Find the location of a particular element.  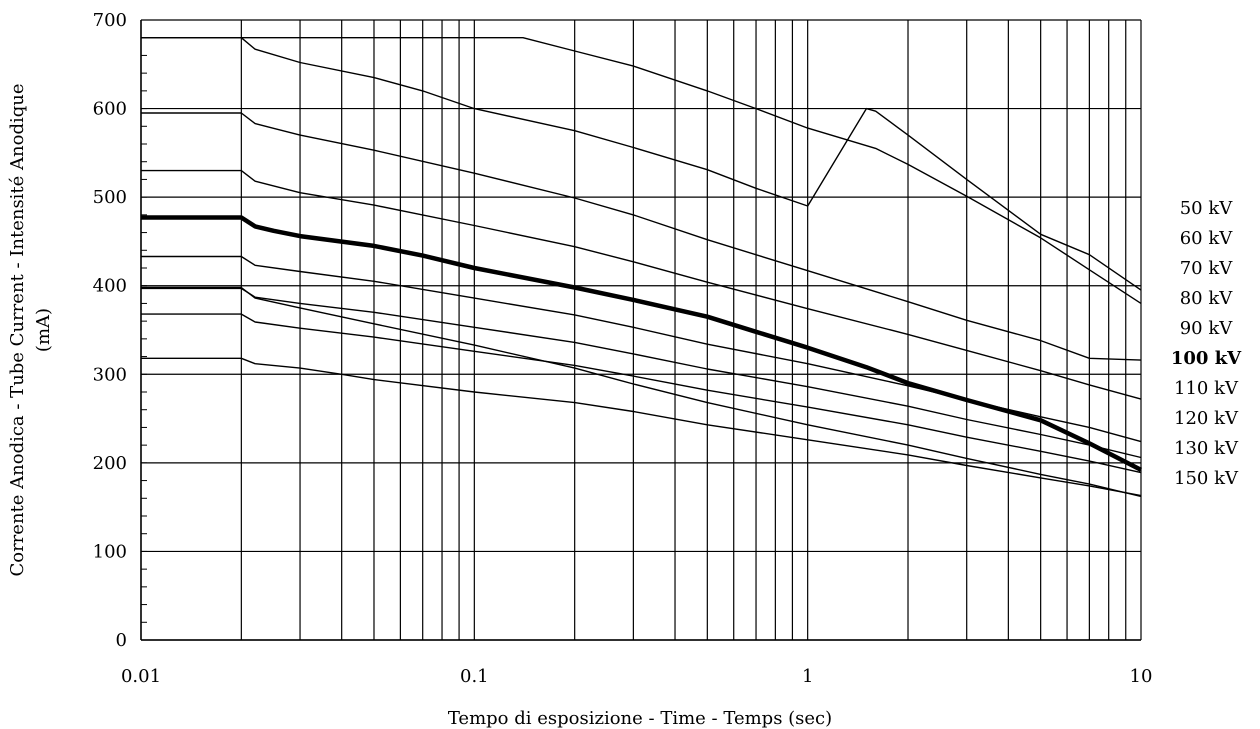

x-tick-label: 0.01 is located at coordinates (141, 676).